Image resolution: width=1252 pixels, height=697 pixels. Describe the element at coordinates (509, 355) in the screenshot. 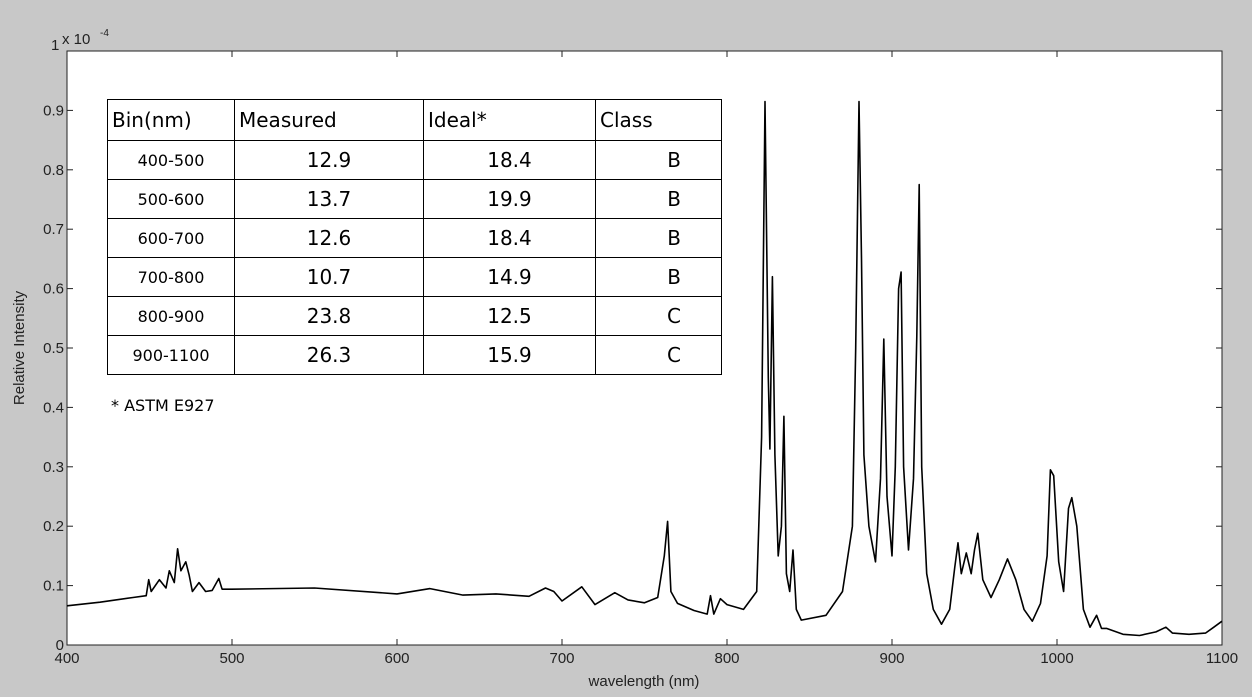

I see `ideal-cell: 15.9` at that location.